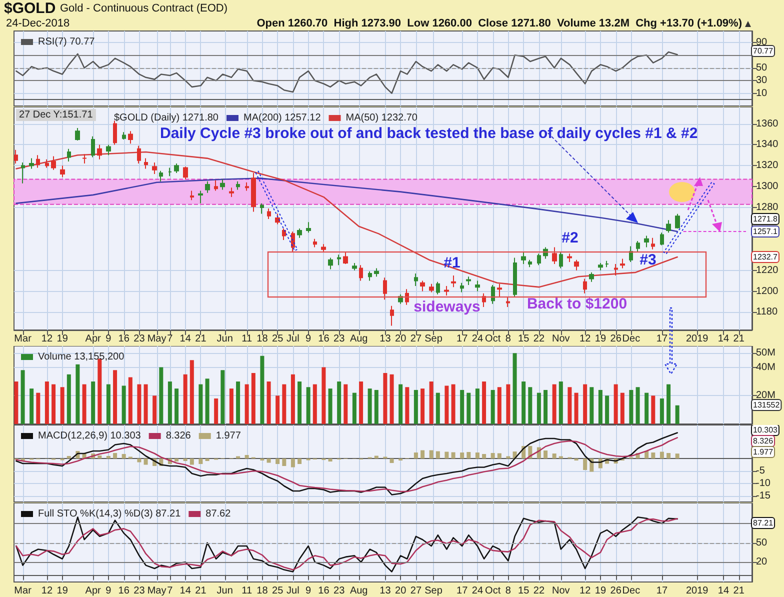 The height and width of the screenshot is (597, 784). Describe the element at coordinates (433, 591) in the screenshot. I see `x-tick-label: Sep` at that location.